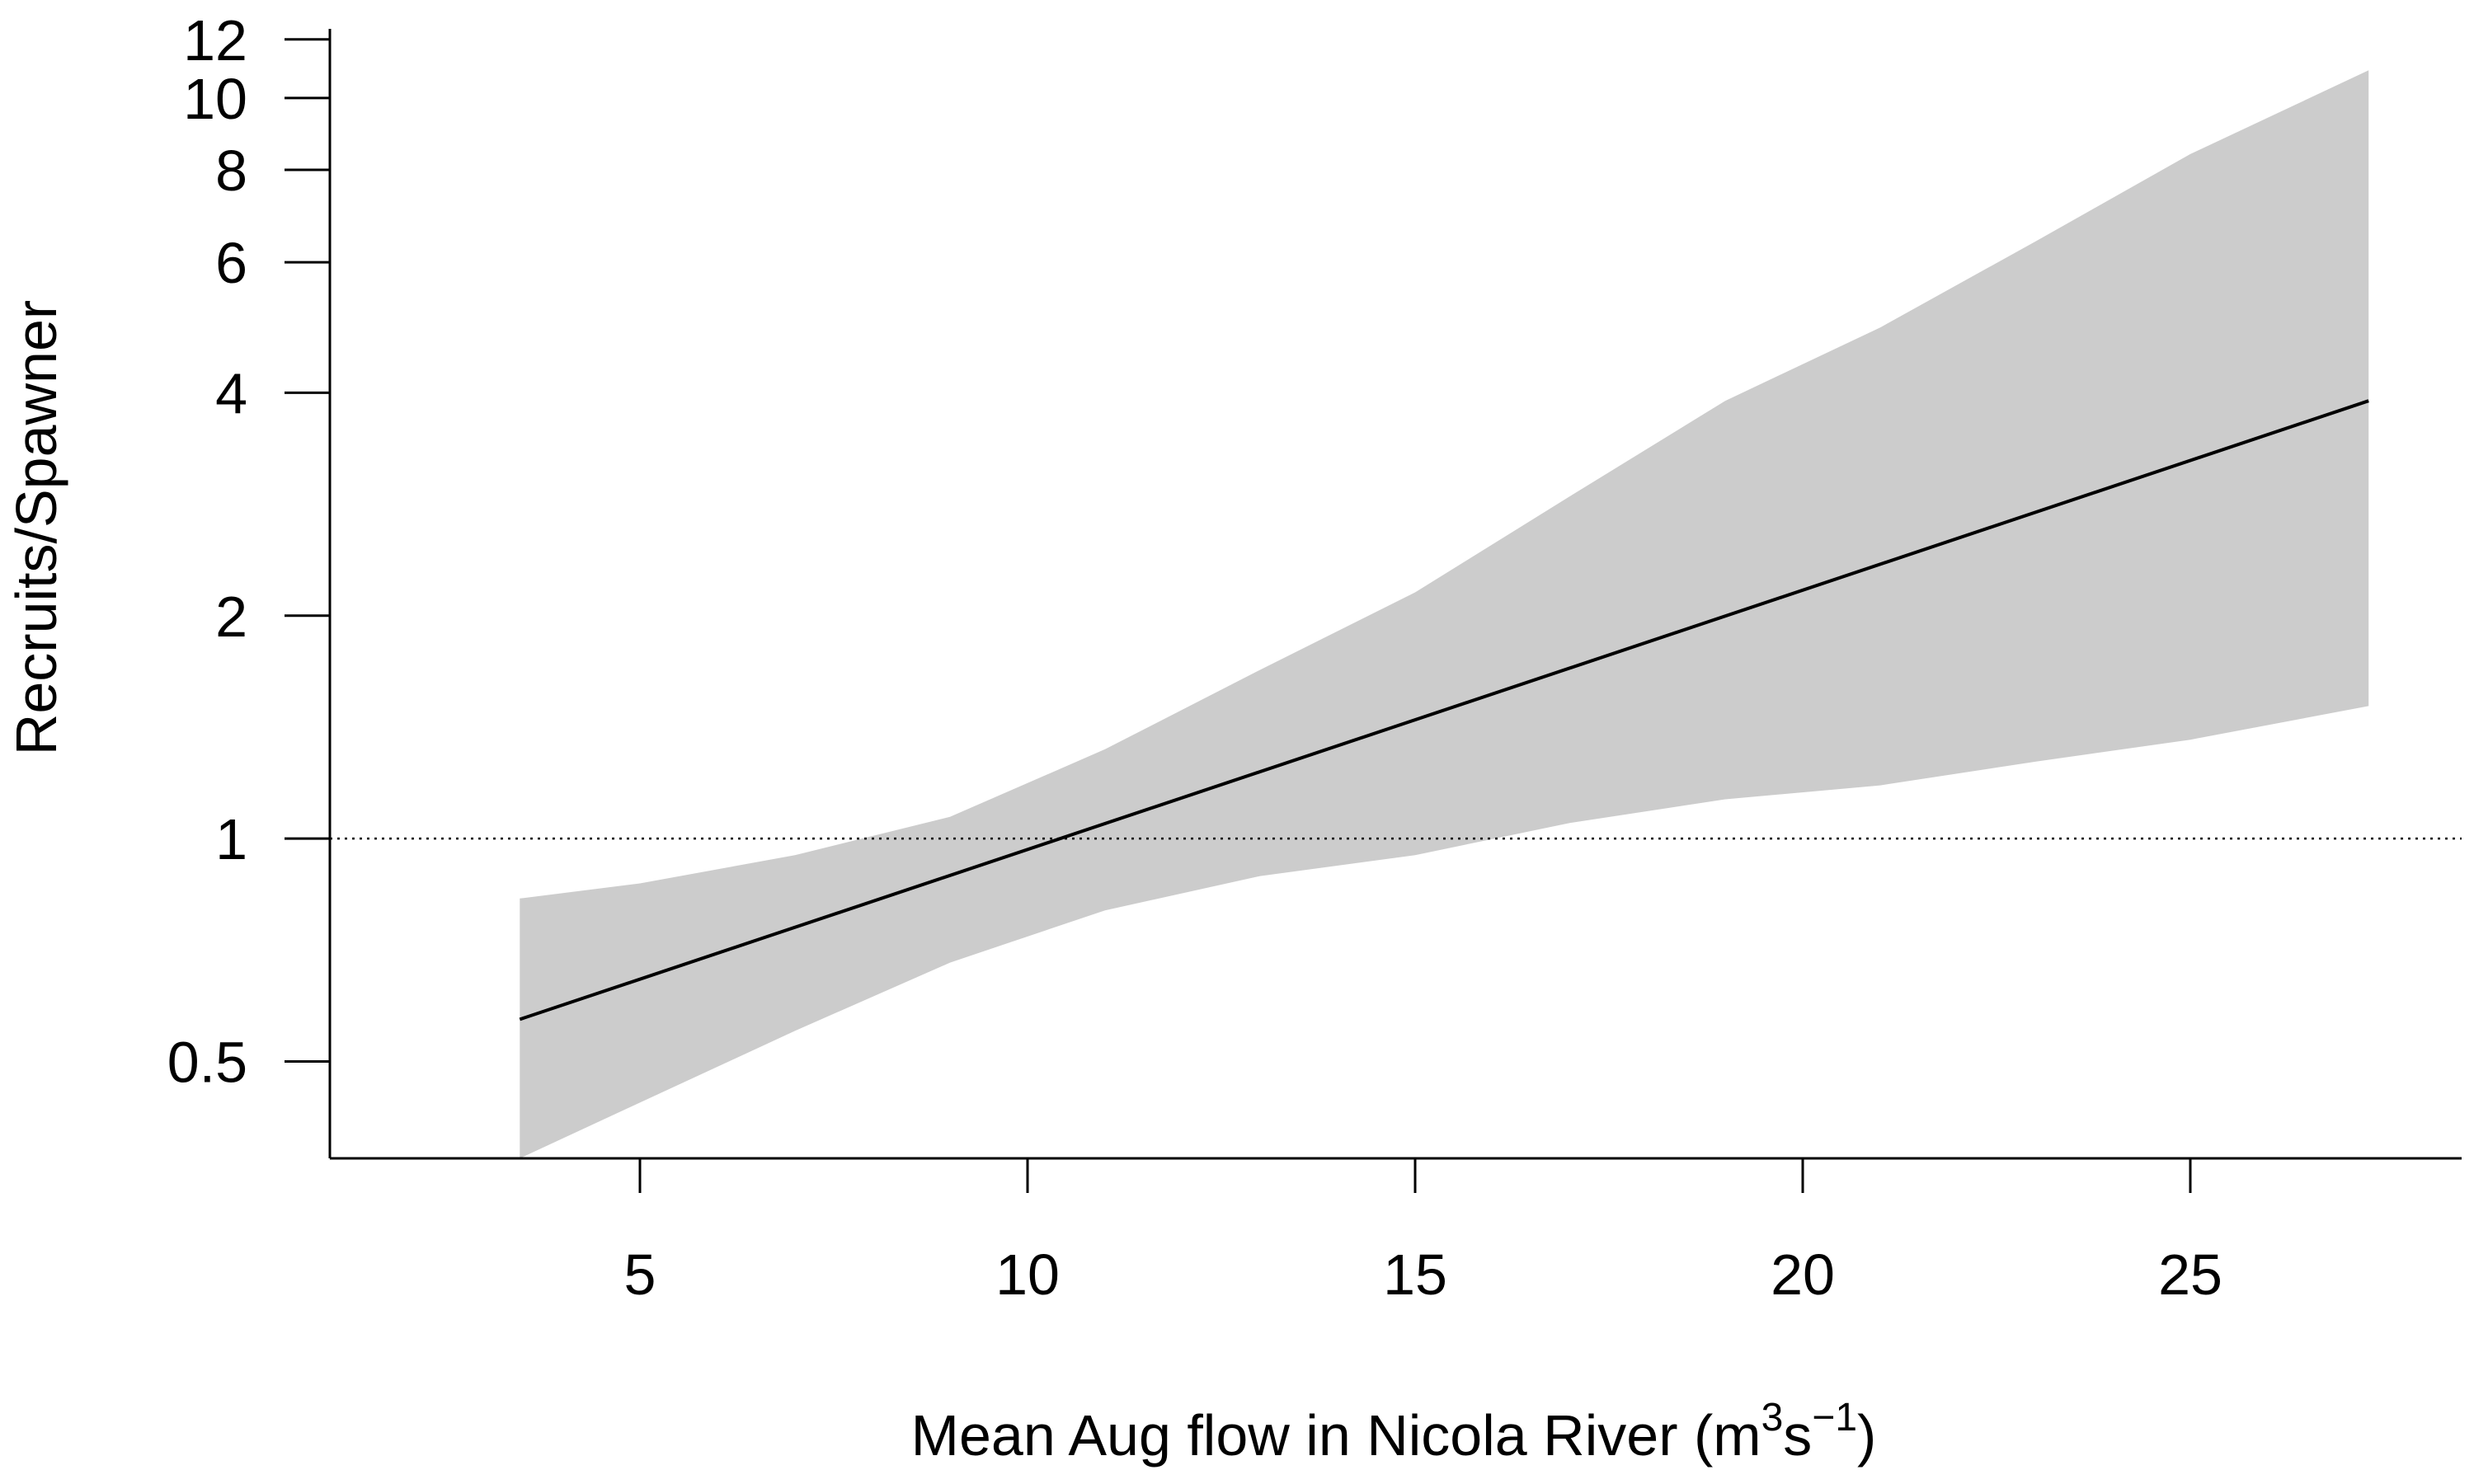  What do you see at coordinates (1415, 1274) in the screenshot?
I see `x-tick-label: 15` at bounding box center [1415, 1274].